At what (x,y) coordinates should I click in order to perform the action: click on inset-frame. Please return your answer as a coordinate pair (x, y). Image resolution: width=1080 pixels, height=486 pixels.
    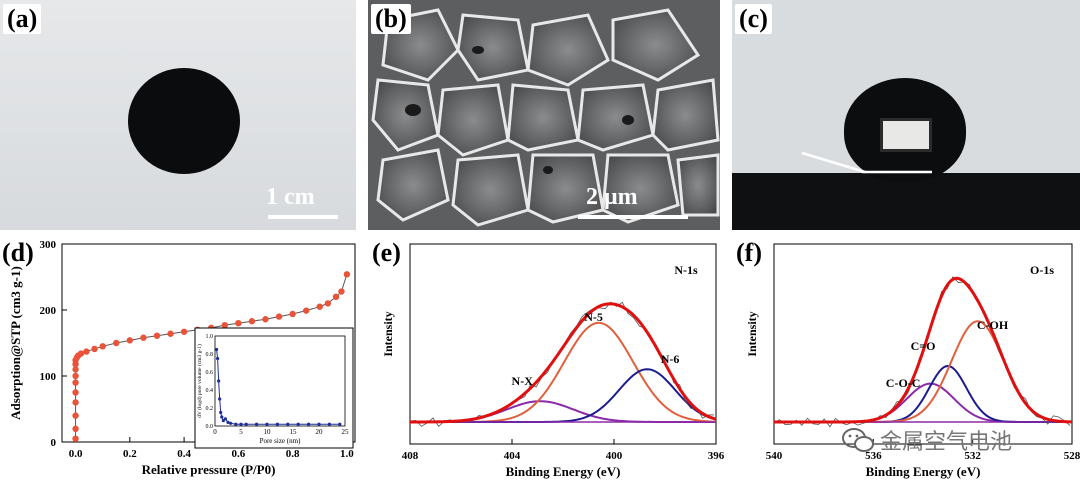
    Looking at the image, I should click on (274, 388).